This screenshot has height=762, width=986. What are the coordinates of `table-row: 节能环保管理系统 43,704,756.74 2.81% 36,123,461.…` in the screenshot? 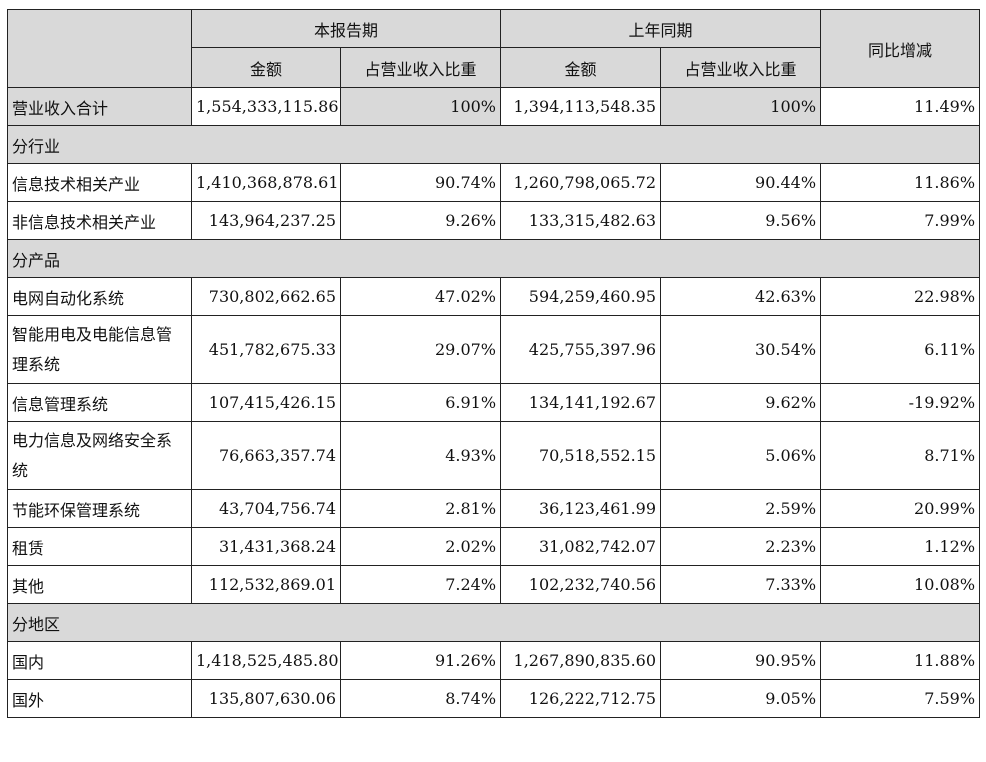 It's located at (494, 508).